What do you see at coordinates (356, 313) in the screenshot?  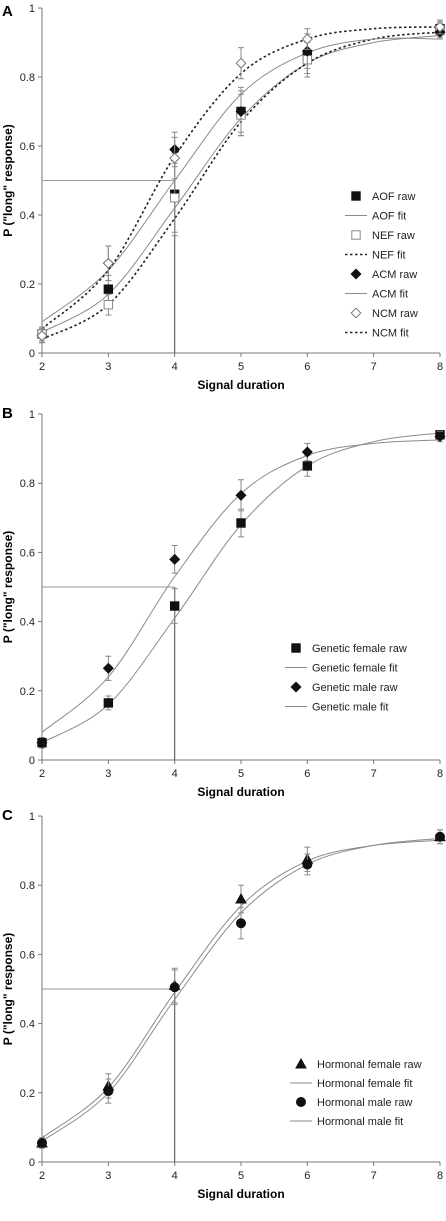 I see `legend-marker-ncm-raw` at bounding box center [356, 313].